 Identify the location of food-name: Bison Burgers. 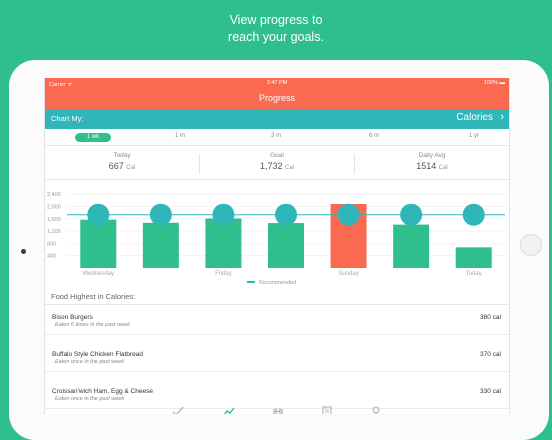
(72, 317).